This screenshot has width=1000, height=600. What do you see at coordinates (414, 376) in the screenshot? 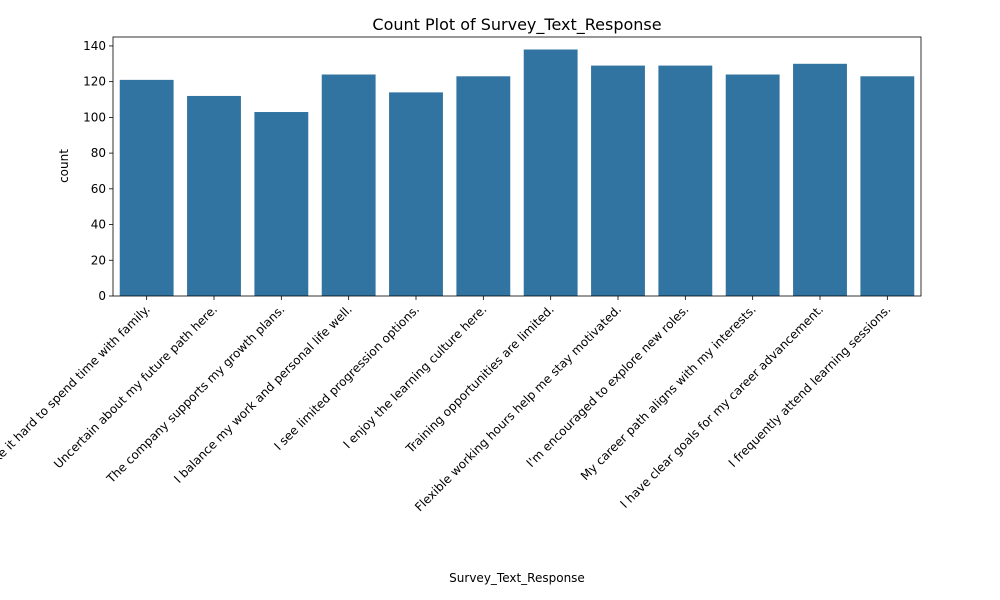
I see `x-tick-label: I enjoy the learning culture here.` at bounding box center [414, 376].